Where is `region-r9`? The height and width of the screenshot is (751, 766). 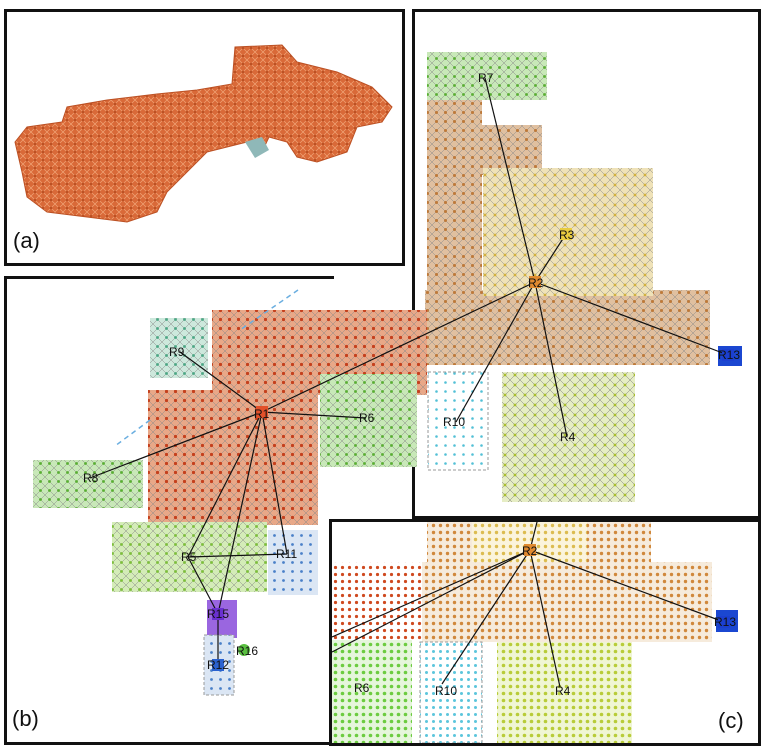
region-r9 is located at coordinates (179, 348).